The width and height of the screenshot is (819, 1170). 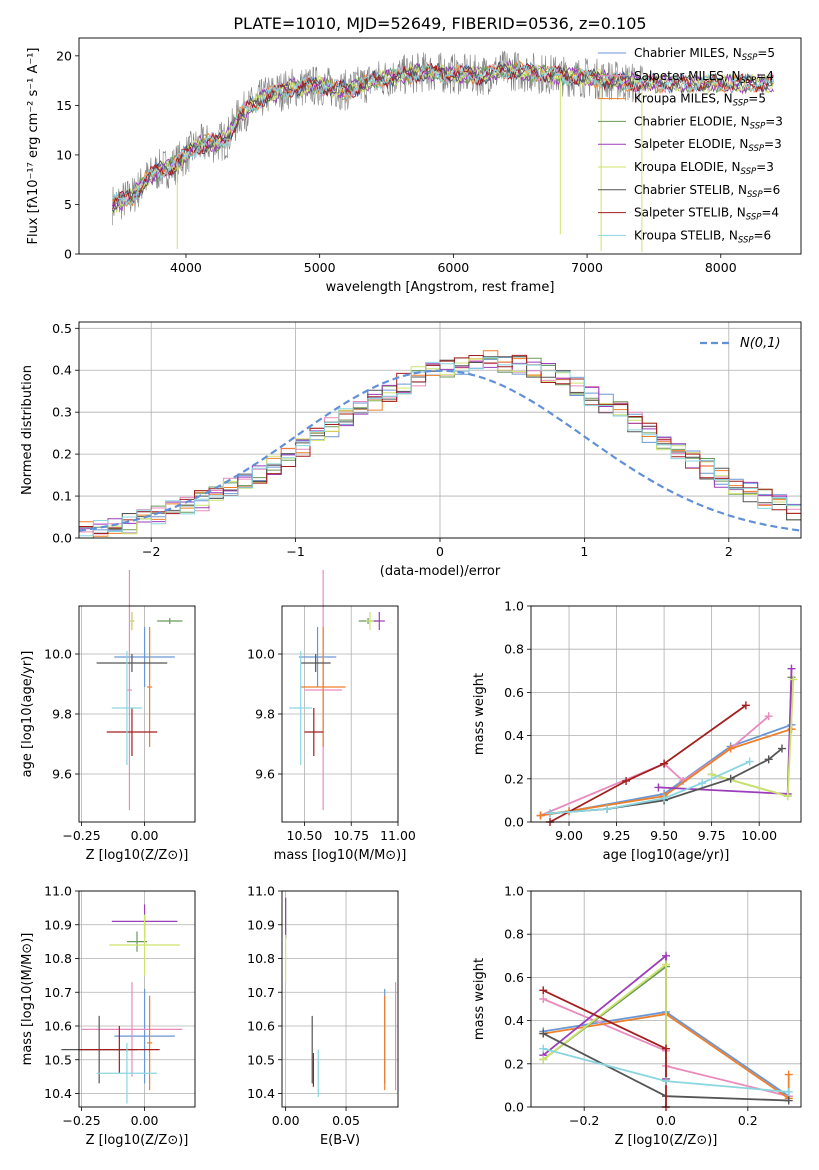 What do you see at coordinates (704, 54) in the screenshot?
I see `legend-entry: Chabrier MILES, NSSP=5` at bounding box center [704, 54].